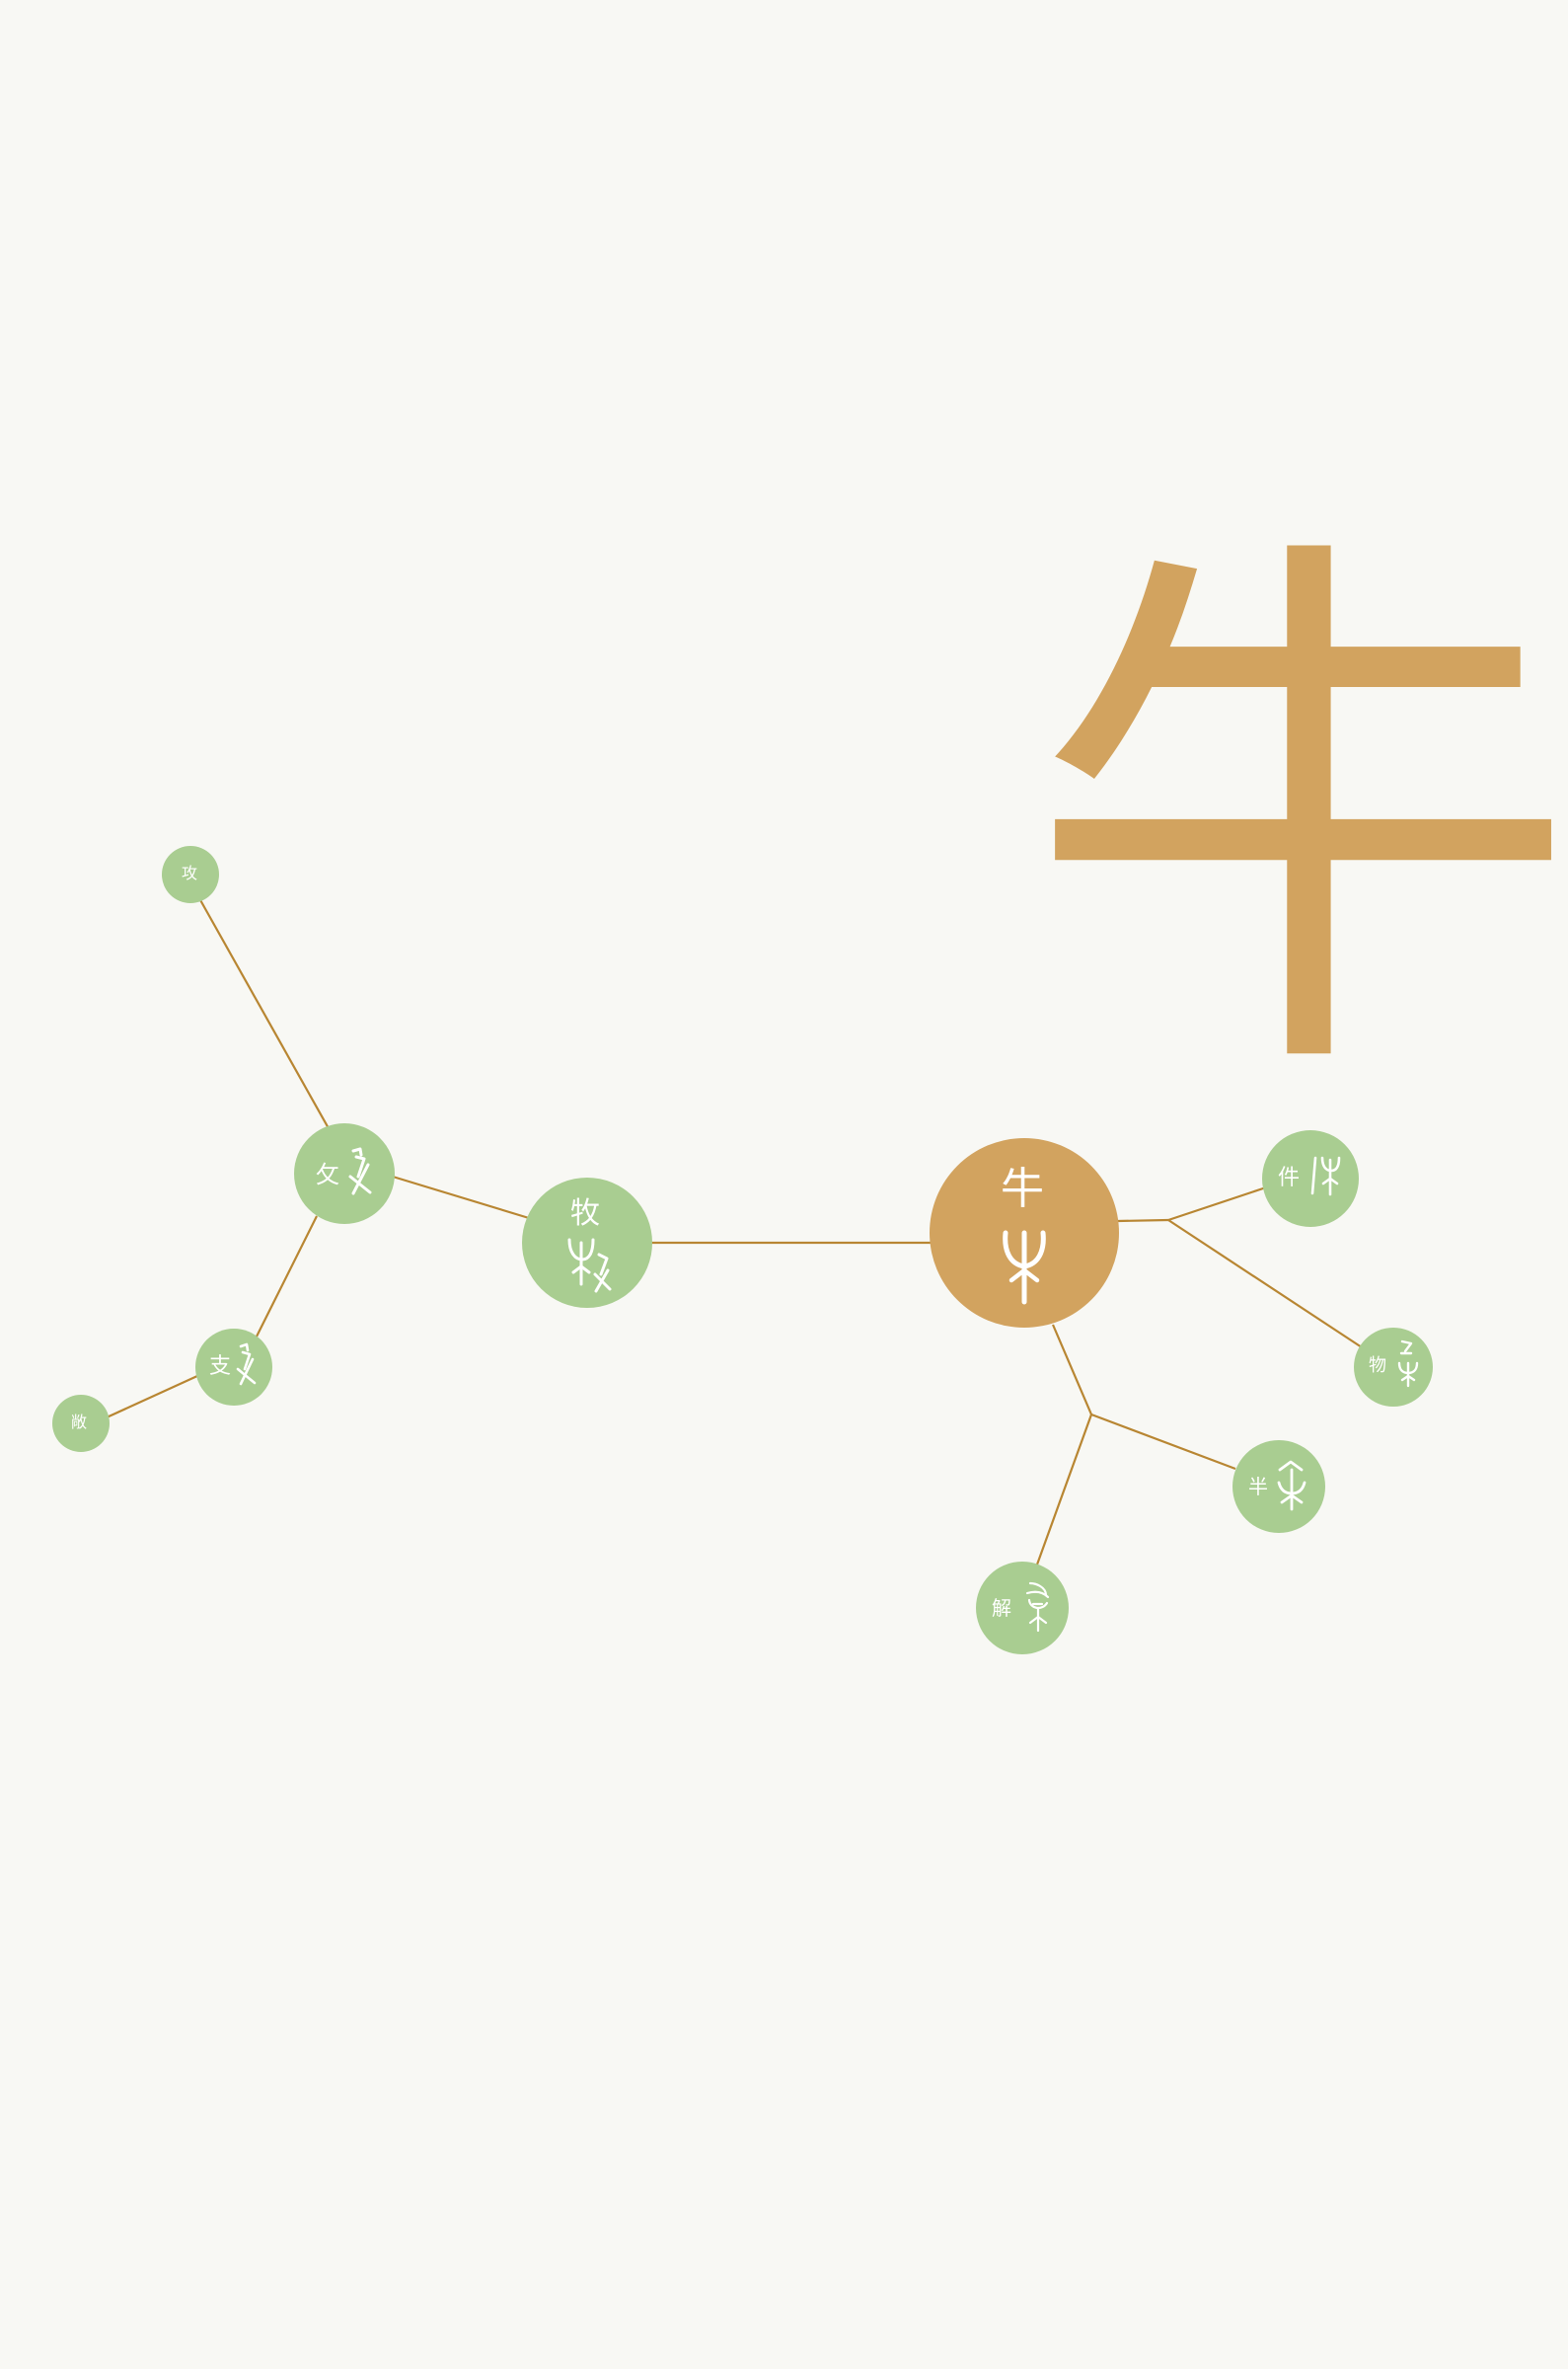 The height and width of the screenshot is (2369, 1568). I want to click on node-chang: 敞, so click(81, 1423).